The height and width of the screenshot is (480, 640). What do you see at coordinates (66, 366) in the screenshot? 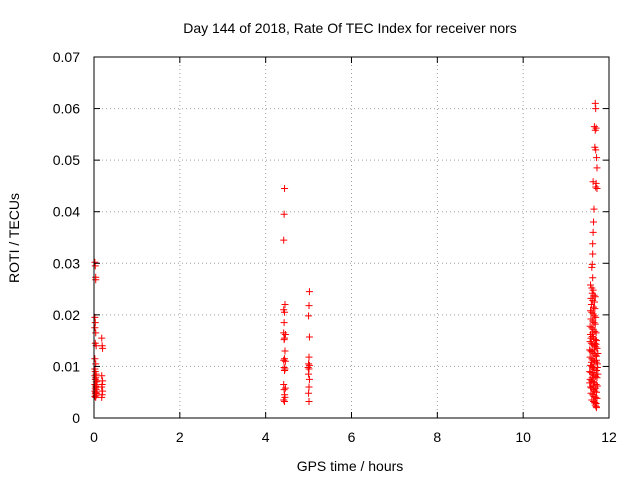
I see `y-tick-label: 0.01` at bounding box center [66, 366].